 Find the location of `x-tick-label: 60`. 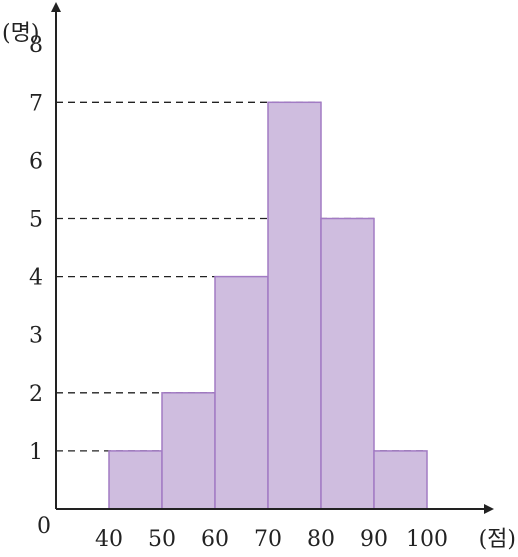

x-tick-label: 60 is located at coordinates (215, 539).